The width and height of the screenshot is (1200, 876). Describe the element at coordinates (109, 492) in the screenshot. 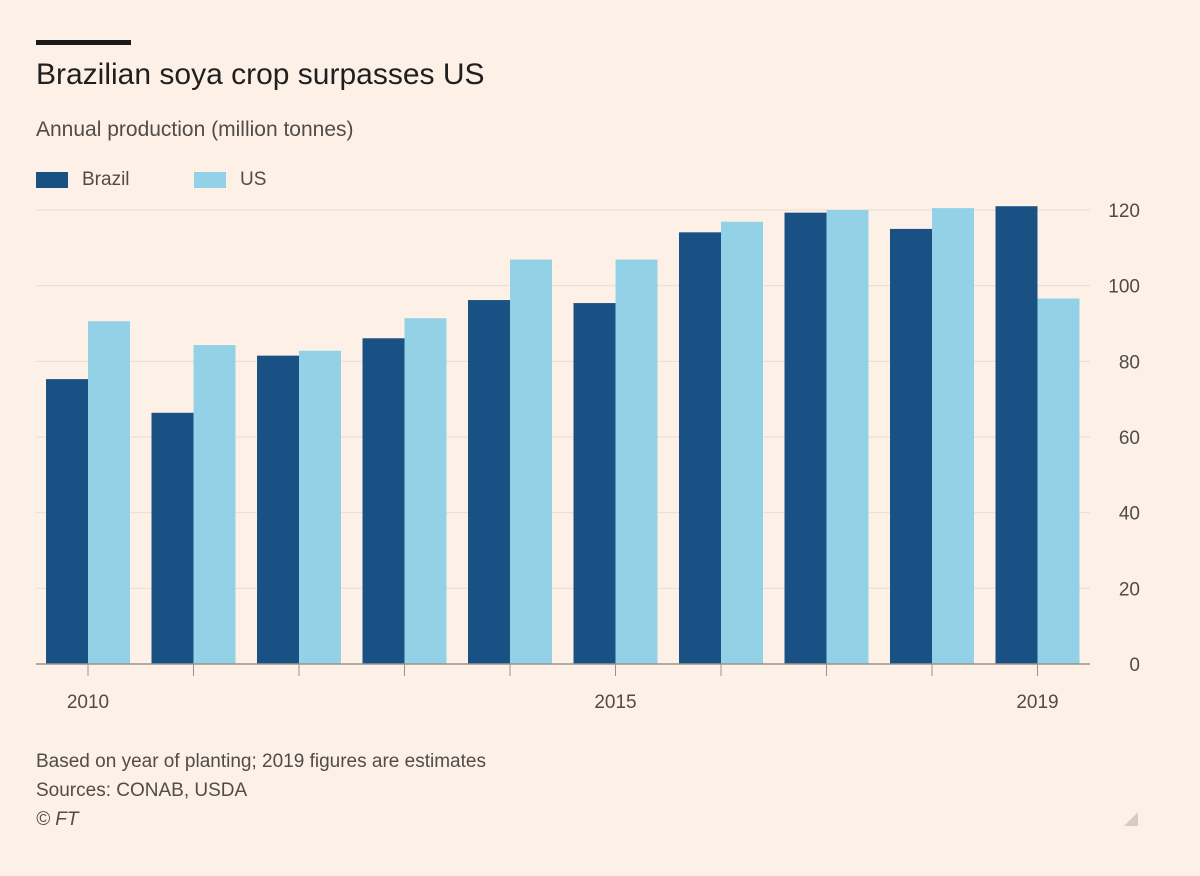

I see `bar-us-2010` at that location.